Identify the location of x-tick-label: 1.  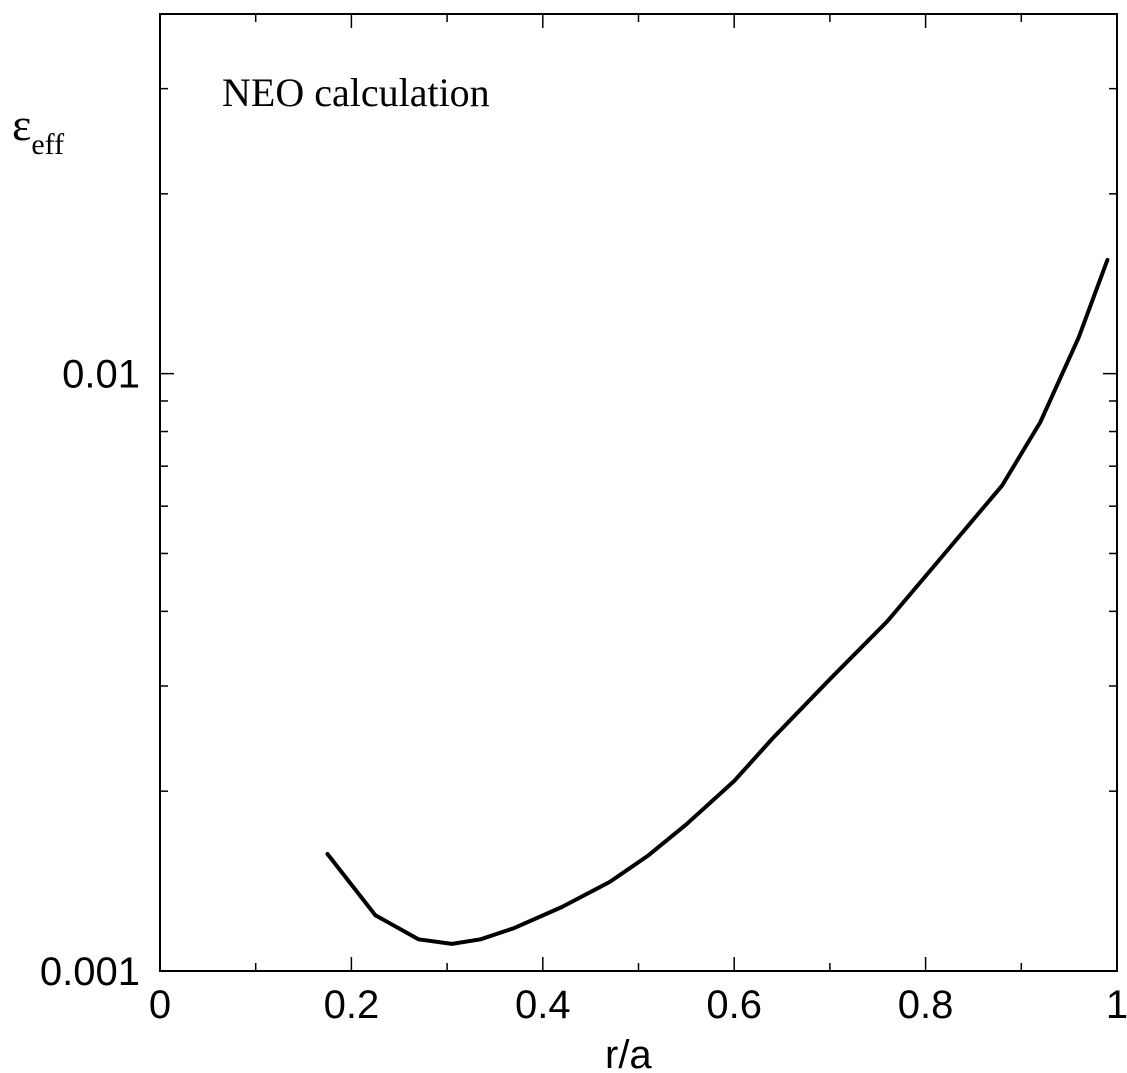
(1116, 1005).